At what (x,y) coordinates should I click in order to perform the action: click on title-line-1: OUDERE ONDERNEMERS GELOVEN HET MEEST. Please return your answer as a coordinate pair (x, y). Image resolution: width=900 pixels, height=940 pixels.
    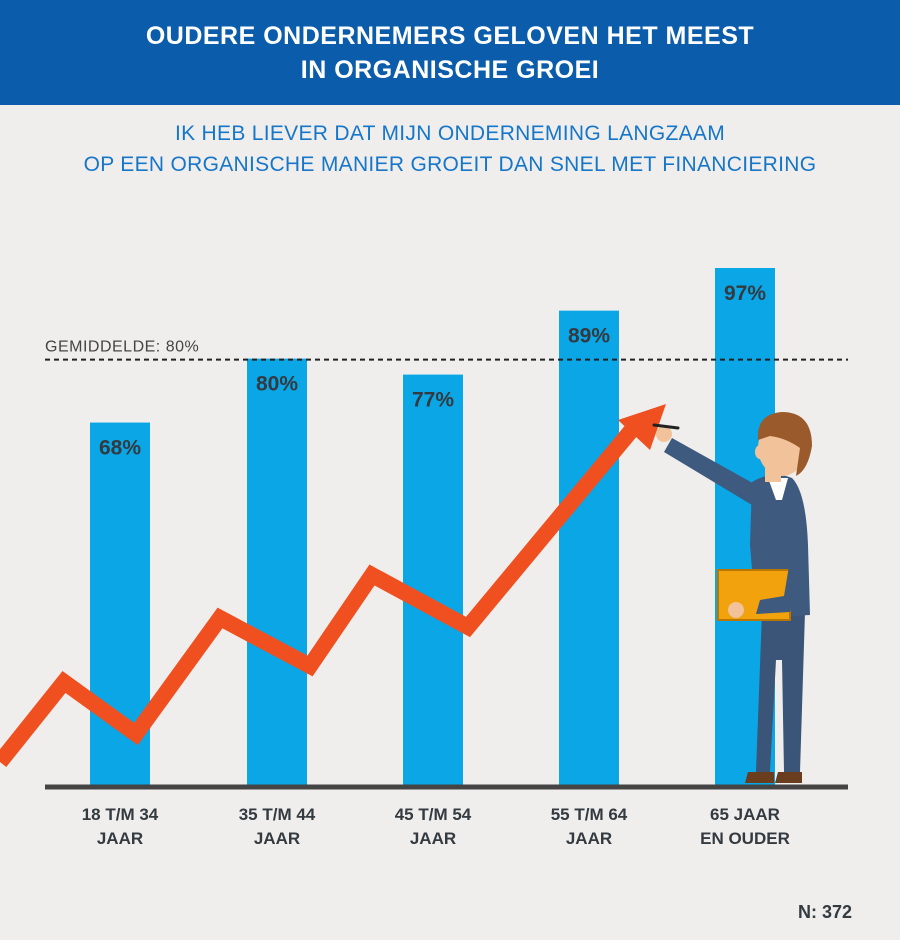
    Looking at the image, I should click on (450, 35).